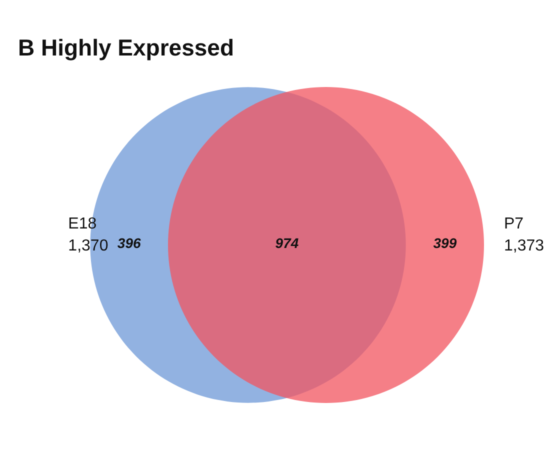 This screenshot has width=550, height=453. I want to click on category-label: E18, so click(82, 224).